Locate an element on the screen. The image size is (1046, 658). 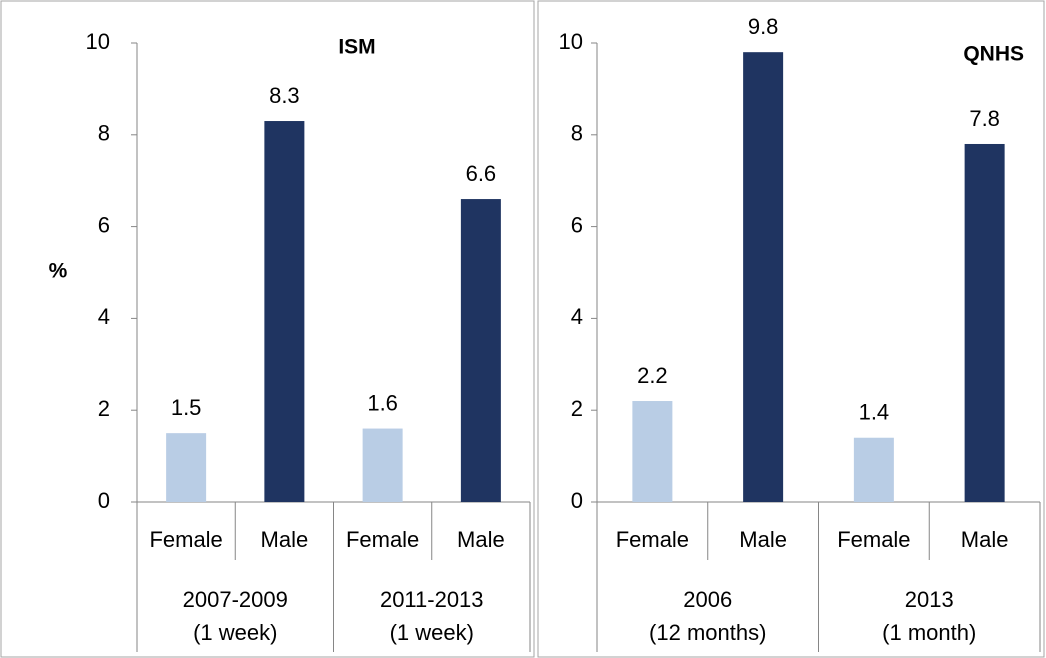
group-label: (1 month) is located at coordinates (929, 632).